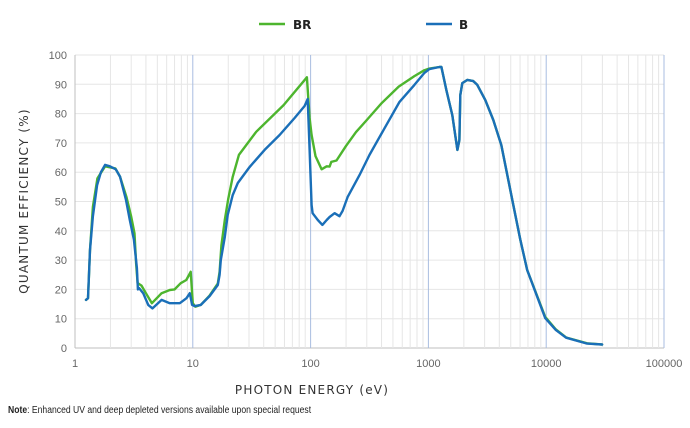  What do you see at coordinates (61, 85) in the screenshot?
I see `y-tick-label: 90` at bounding box center [61, 85].